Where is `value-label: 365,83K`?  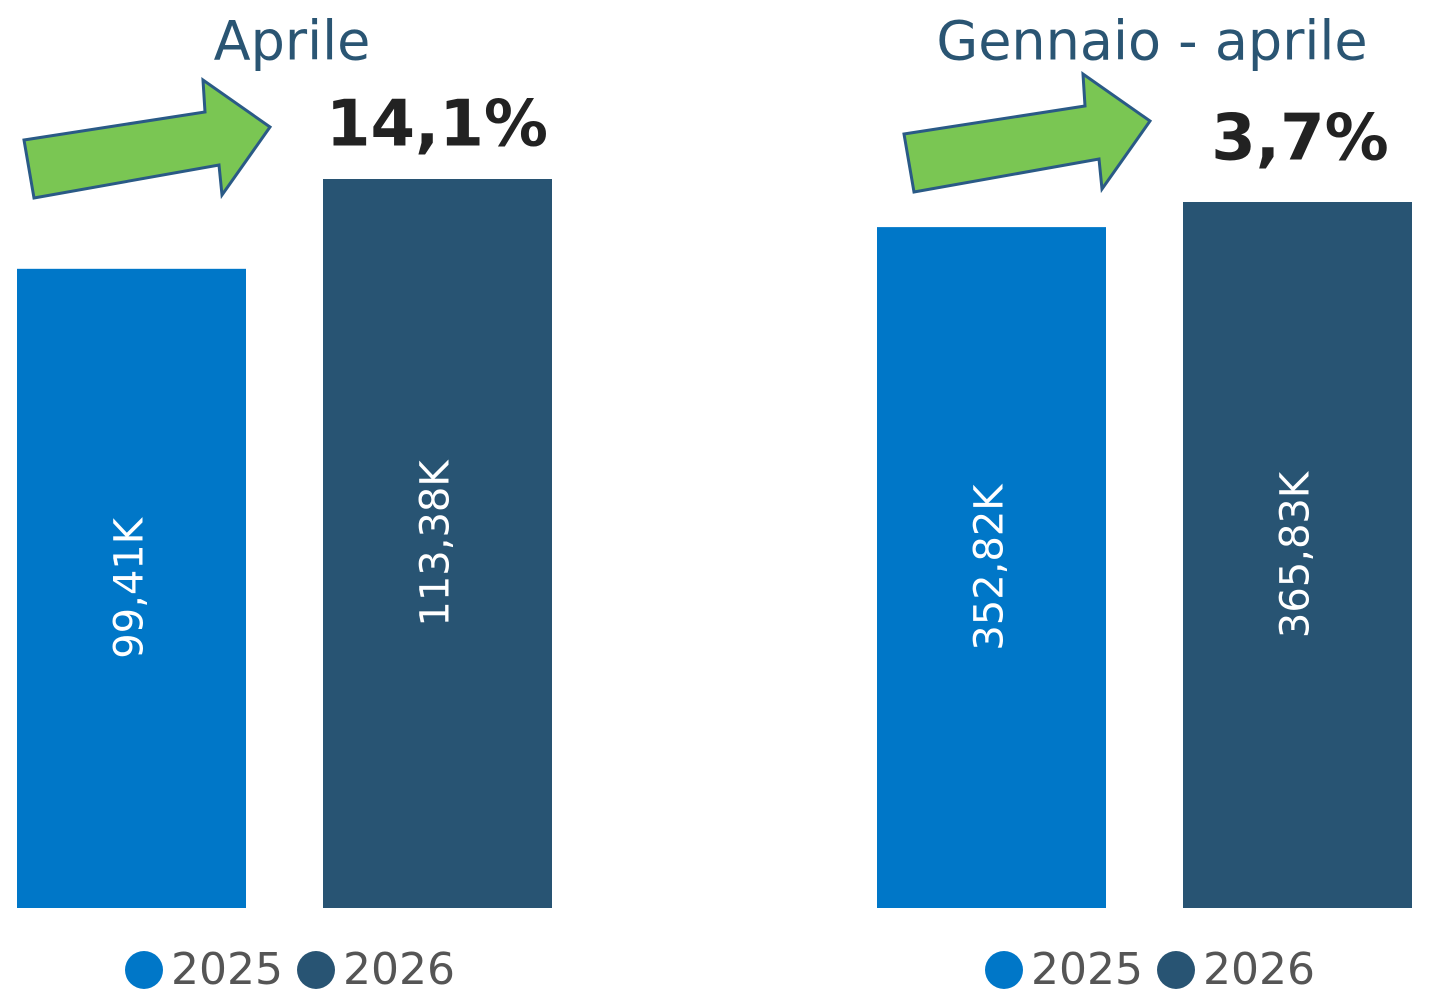 value-label: 365,83K is located at coordinates (1296, 554).